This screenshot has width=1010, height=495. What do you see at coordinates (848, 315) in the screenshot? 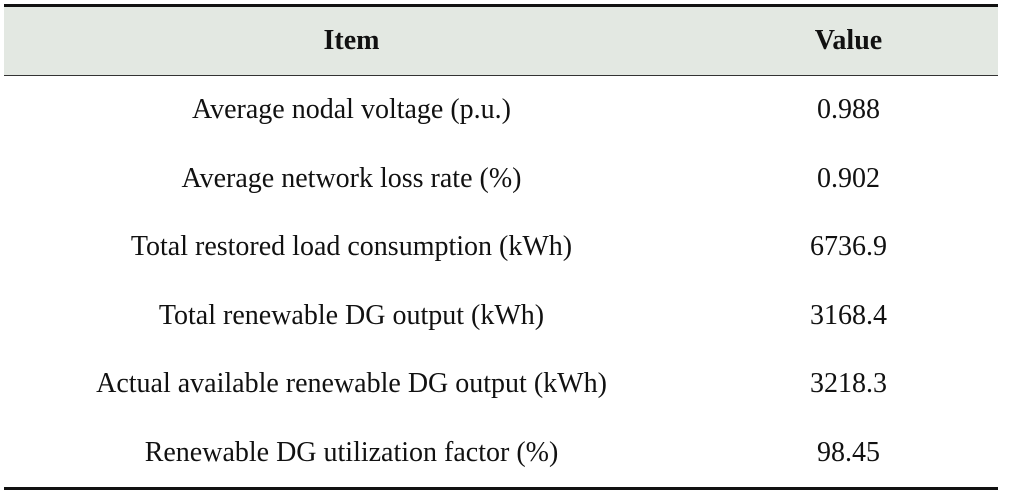
I see `value-cell: 3168.4` at bounding box center [848, 315].